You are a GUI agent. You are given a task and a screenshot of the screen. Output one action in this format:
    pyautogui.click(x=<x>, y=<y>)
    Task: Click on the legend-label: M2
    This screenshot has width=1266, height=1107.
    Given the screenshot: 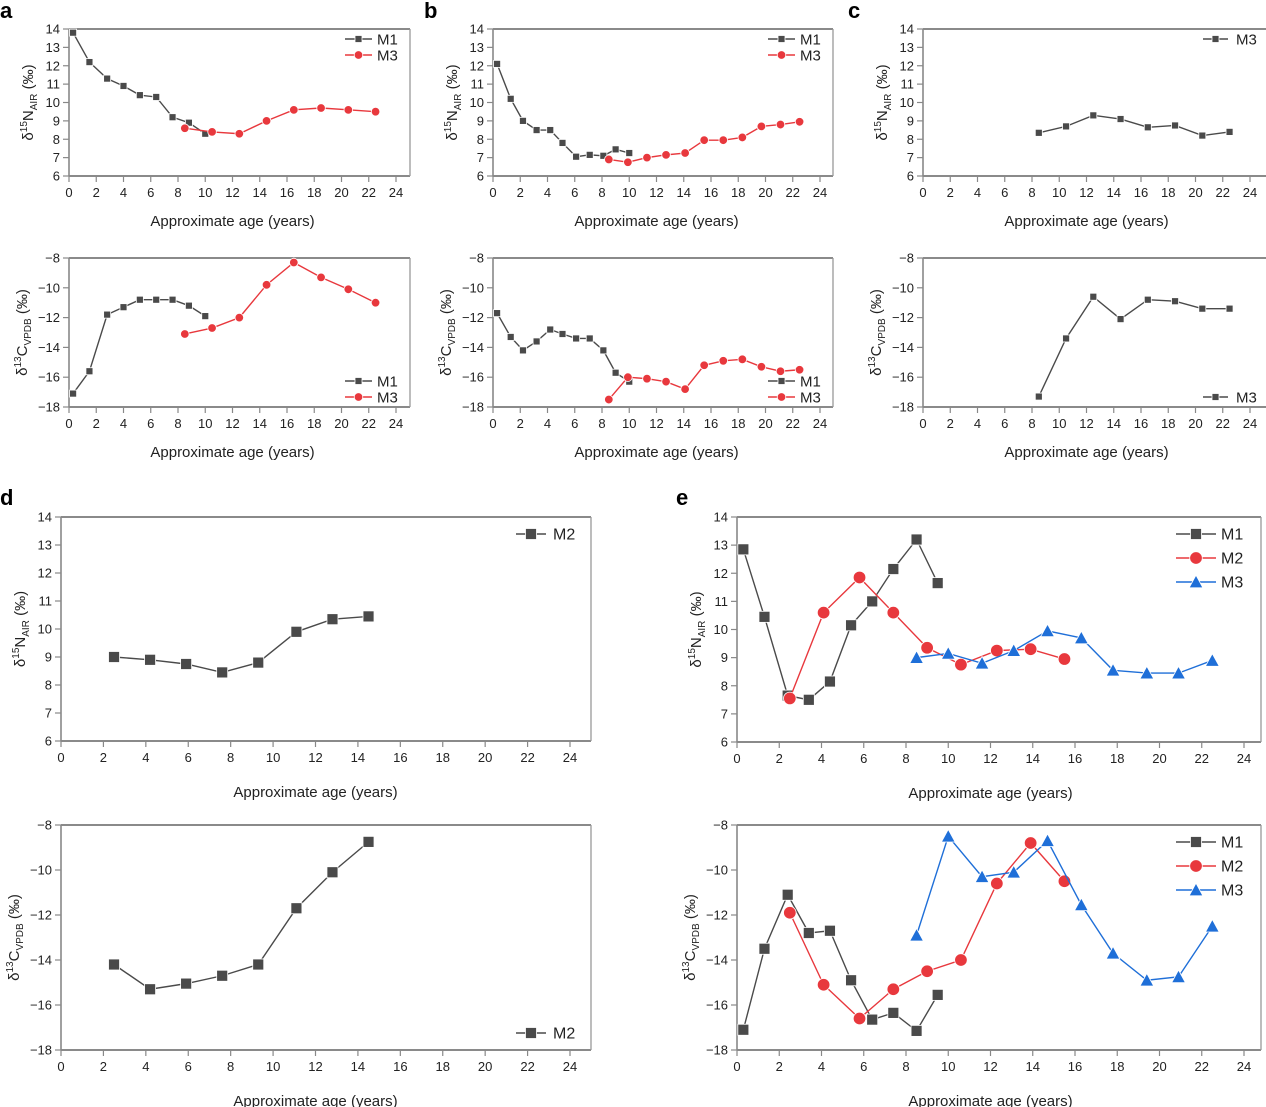 What is the action you would take?
    pyautogui.click(x=564, y=1034)
    